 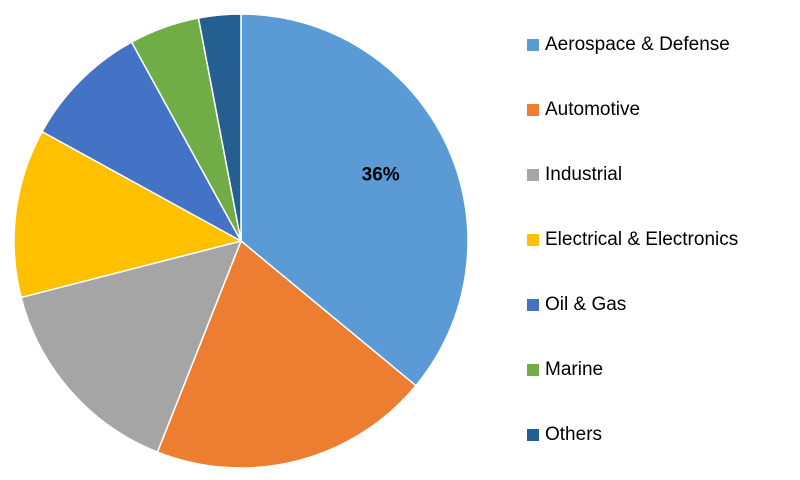 What do you see at coordinates (637, 44) in the screenshot?
I see `legend-label: Aerospace & Defense` at bounding box center [637, 44].